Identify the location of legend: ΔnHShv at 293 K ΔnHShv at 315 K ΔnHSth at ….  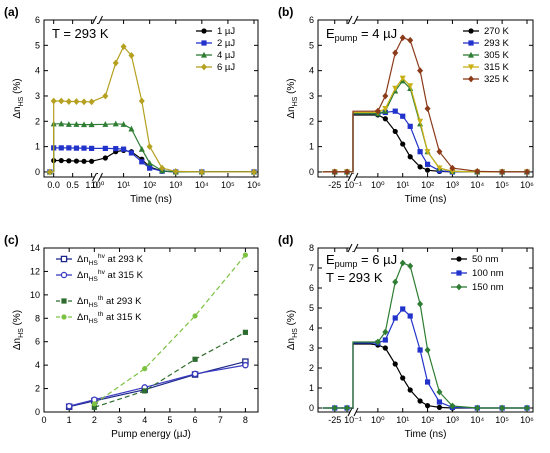
(100, 289).